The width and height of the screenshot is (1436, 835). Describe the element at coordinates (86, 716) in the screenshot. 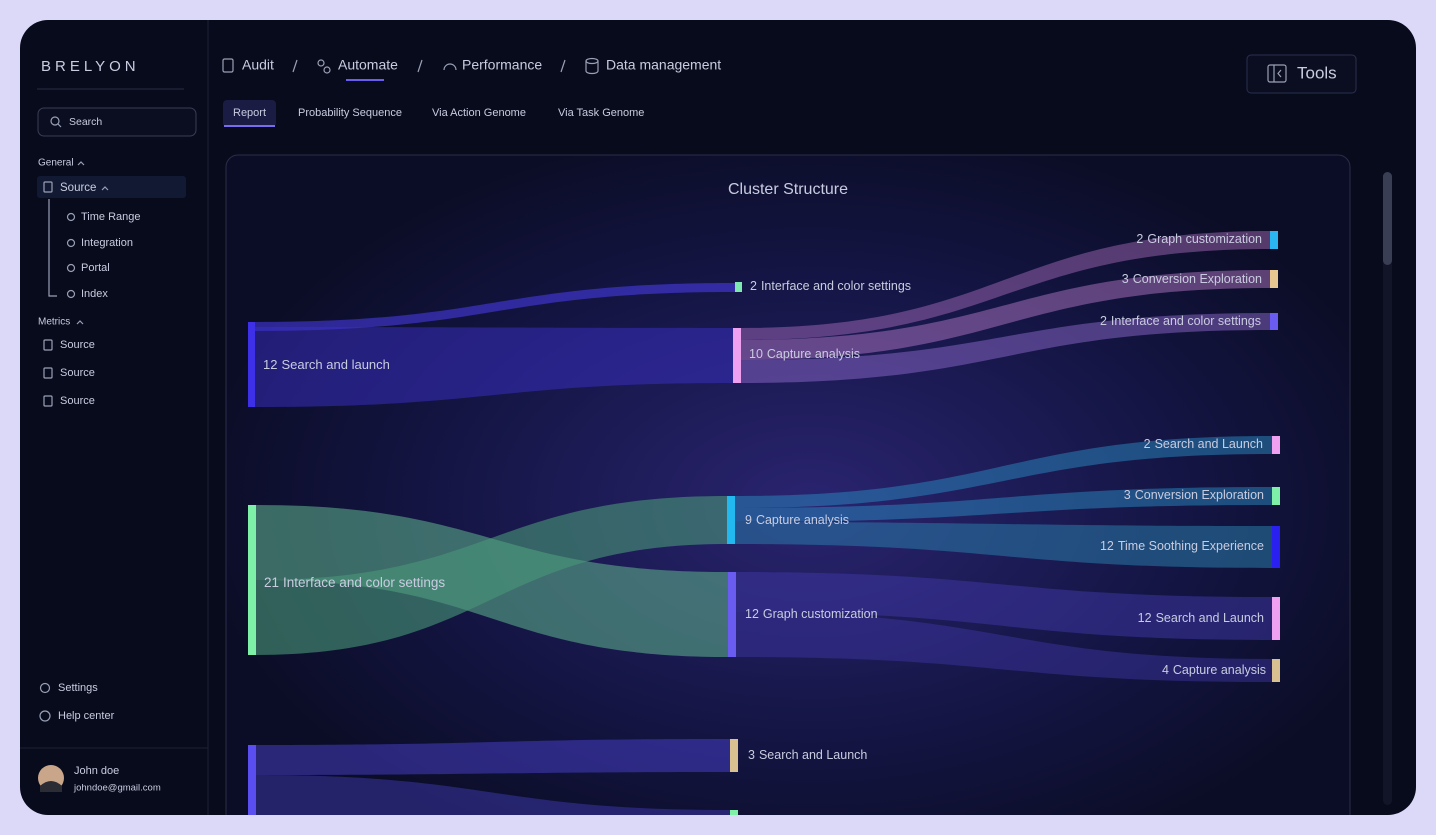

I see `nav-item: Help center` at that location.